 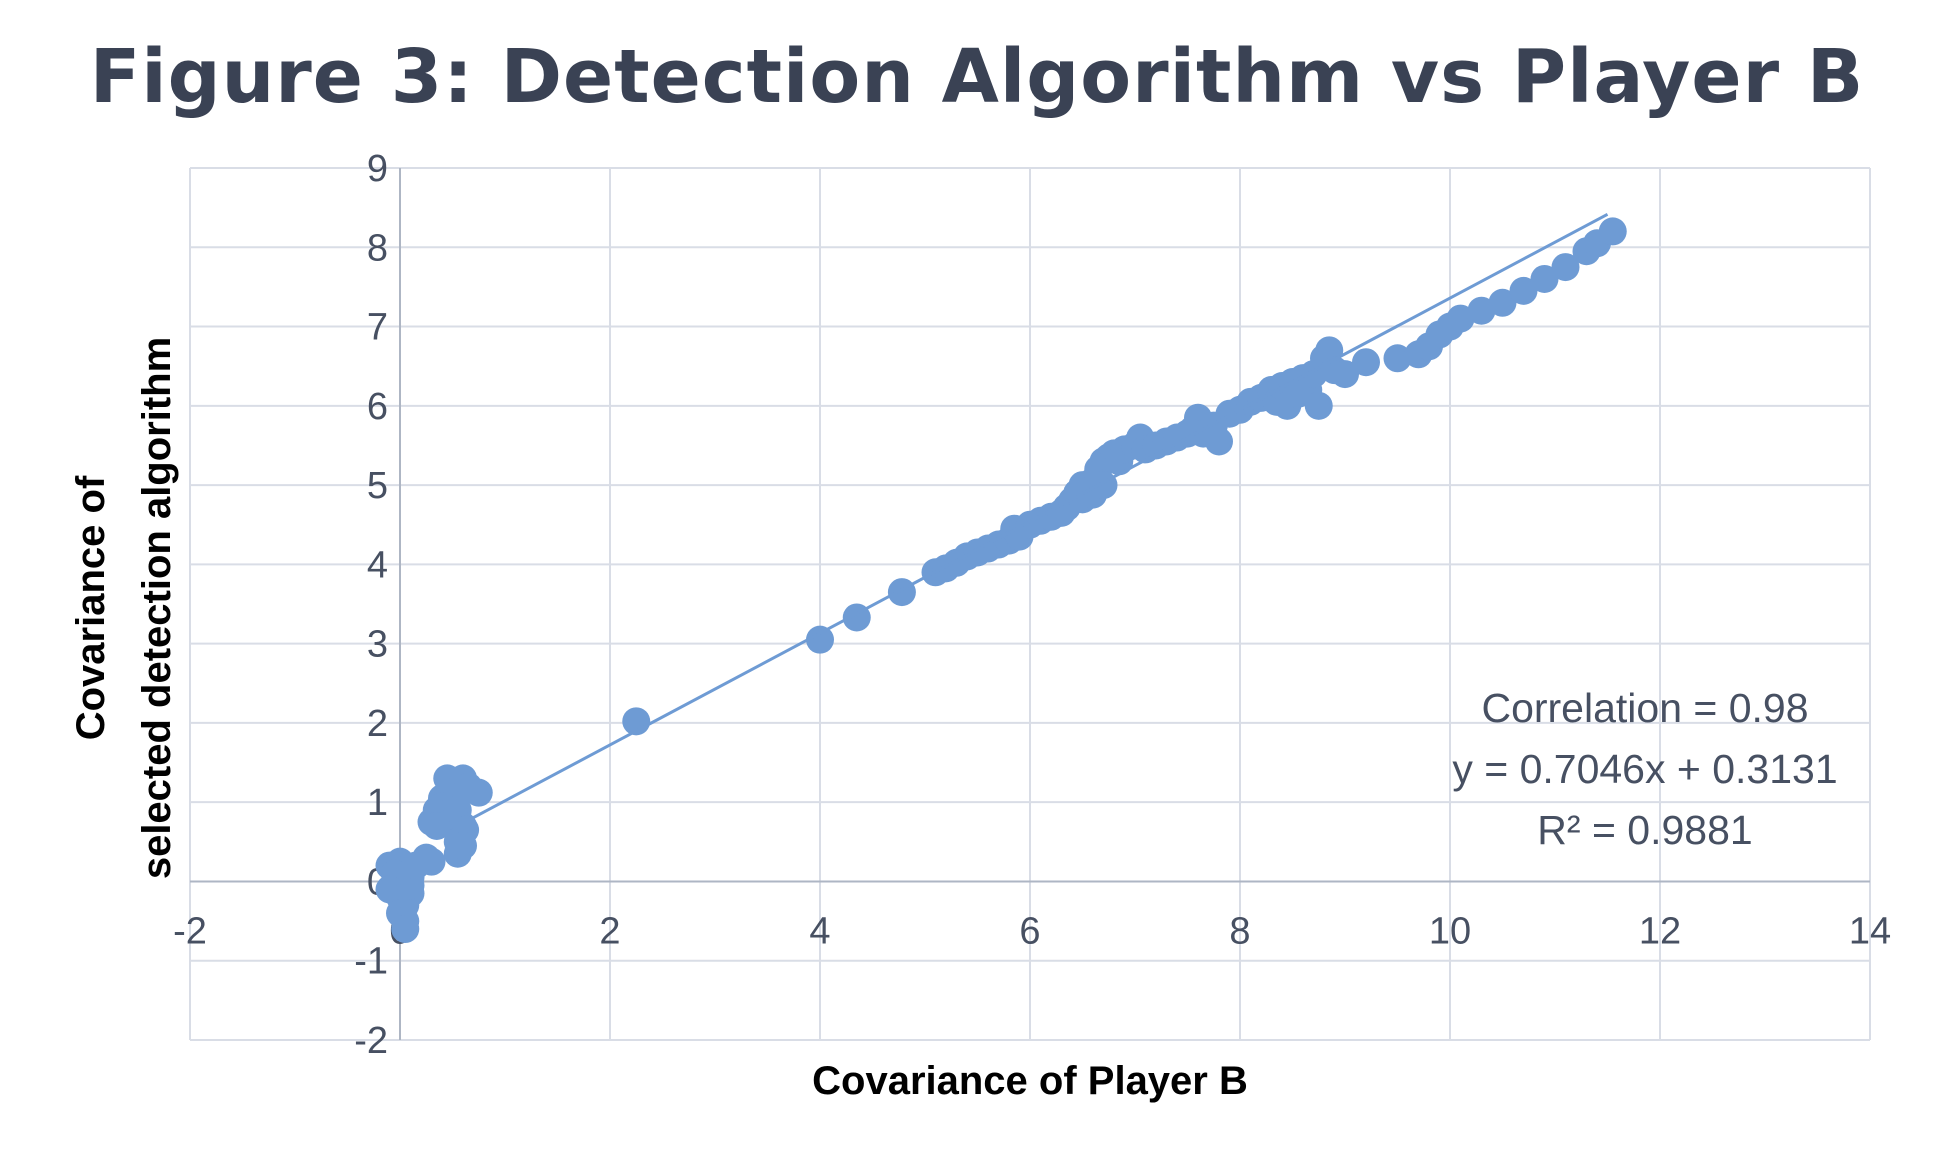 I want to click on y-tick-label: 8, so click(x=377, y=248).